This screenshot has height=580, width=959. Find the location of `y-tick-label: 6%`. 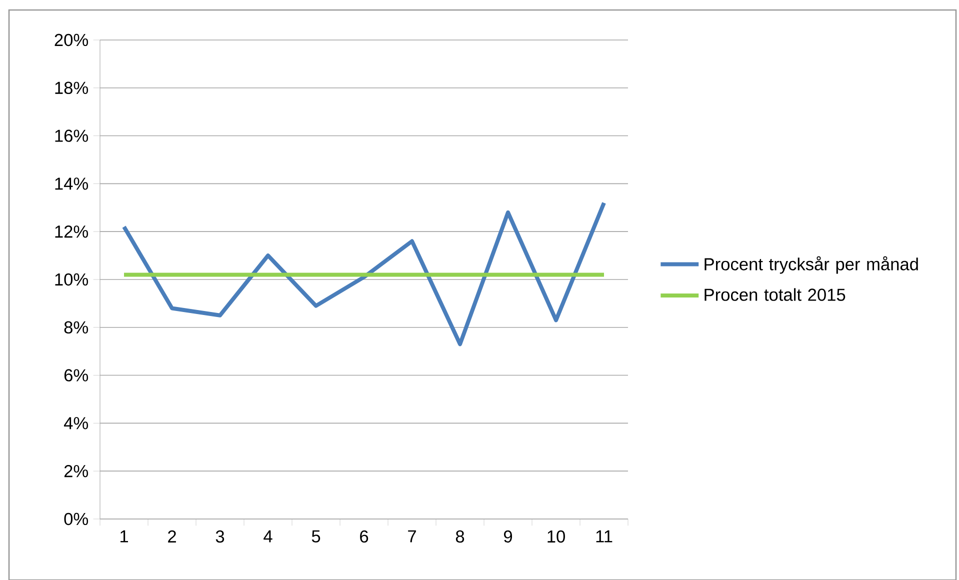

y-tick-label: 6% is located at coordinates (76, 375).